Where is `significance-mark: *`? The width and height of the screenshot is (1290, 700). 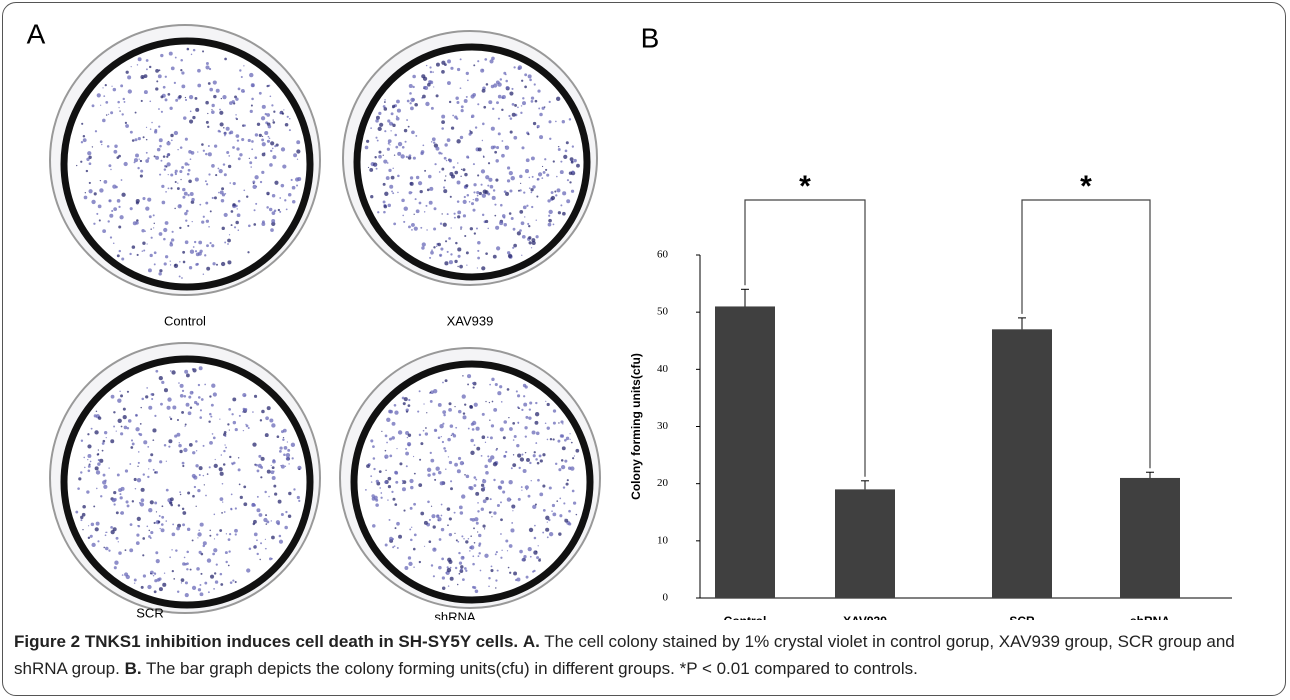
significance-mark: * is located at coordinates (1086, 186).